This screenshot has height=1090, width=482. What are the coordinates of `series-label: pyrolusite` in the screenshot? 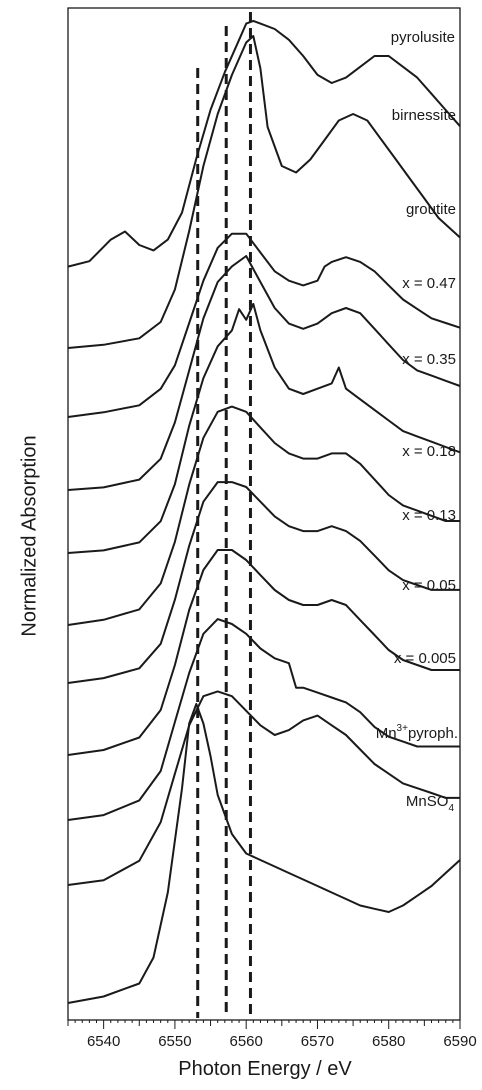 It's located at (423, 37).